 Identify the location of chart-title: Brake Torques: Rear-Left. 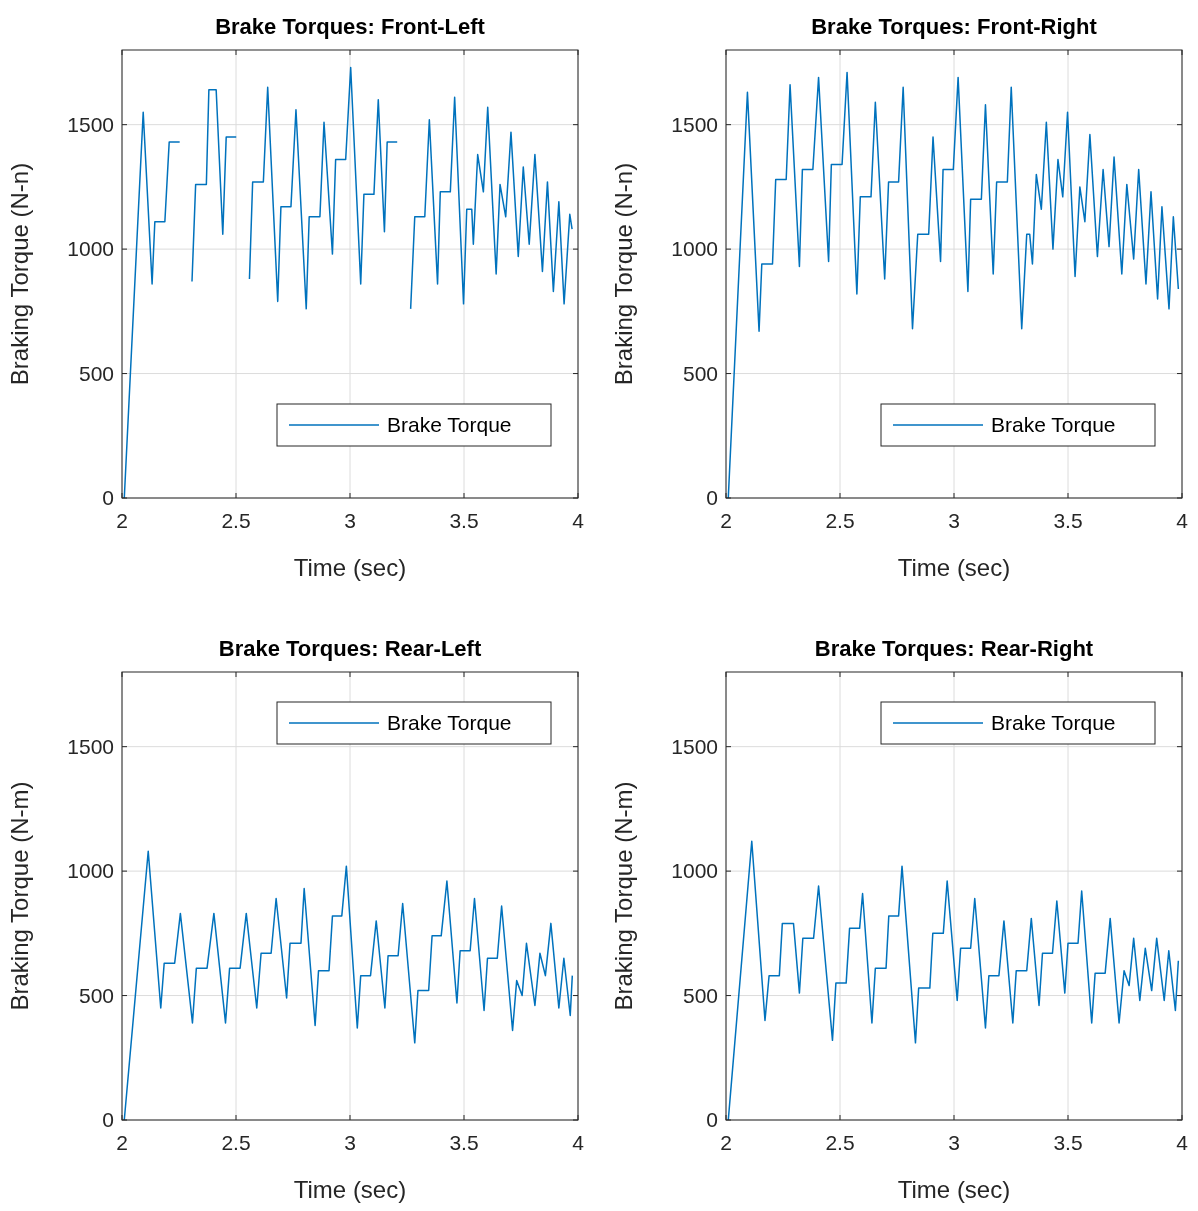
(350, 648).